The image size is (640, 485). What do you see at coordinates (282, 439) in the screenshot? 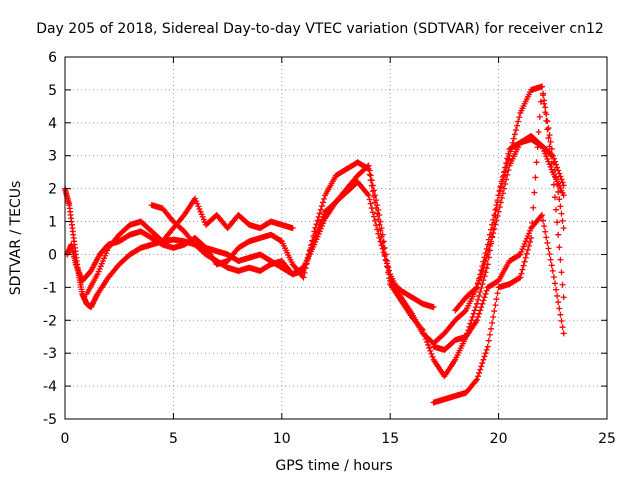
I see `x-tick-label: 10` at bounding box center [282, 439].